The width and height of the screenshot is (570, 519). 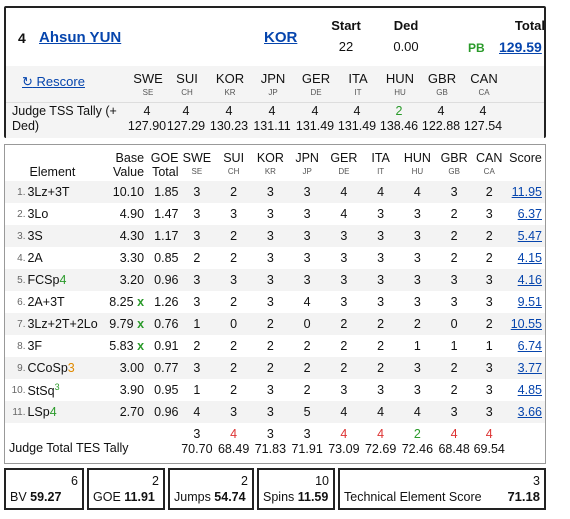 What do you see at coordinates (230, 78) in the screenshot?
I see `judge-code: KOR` at bounding box center [230, 78].